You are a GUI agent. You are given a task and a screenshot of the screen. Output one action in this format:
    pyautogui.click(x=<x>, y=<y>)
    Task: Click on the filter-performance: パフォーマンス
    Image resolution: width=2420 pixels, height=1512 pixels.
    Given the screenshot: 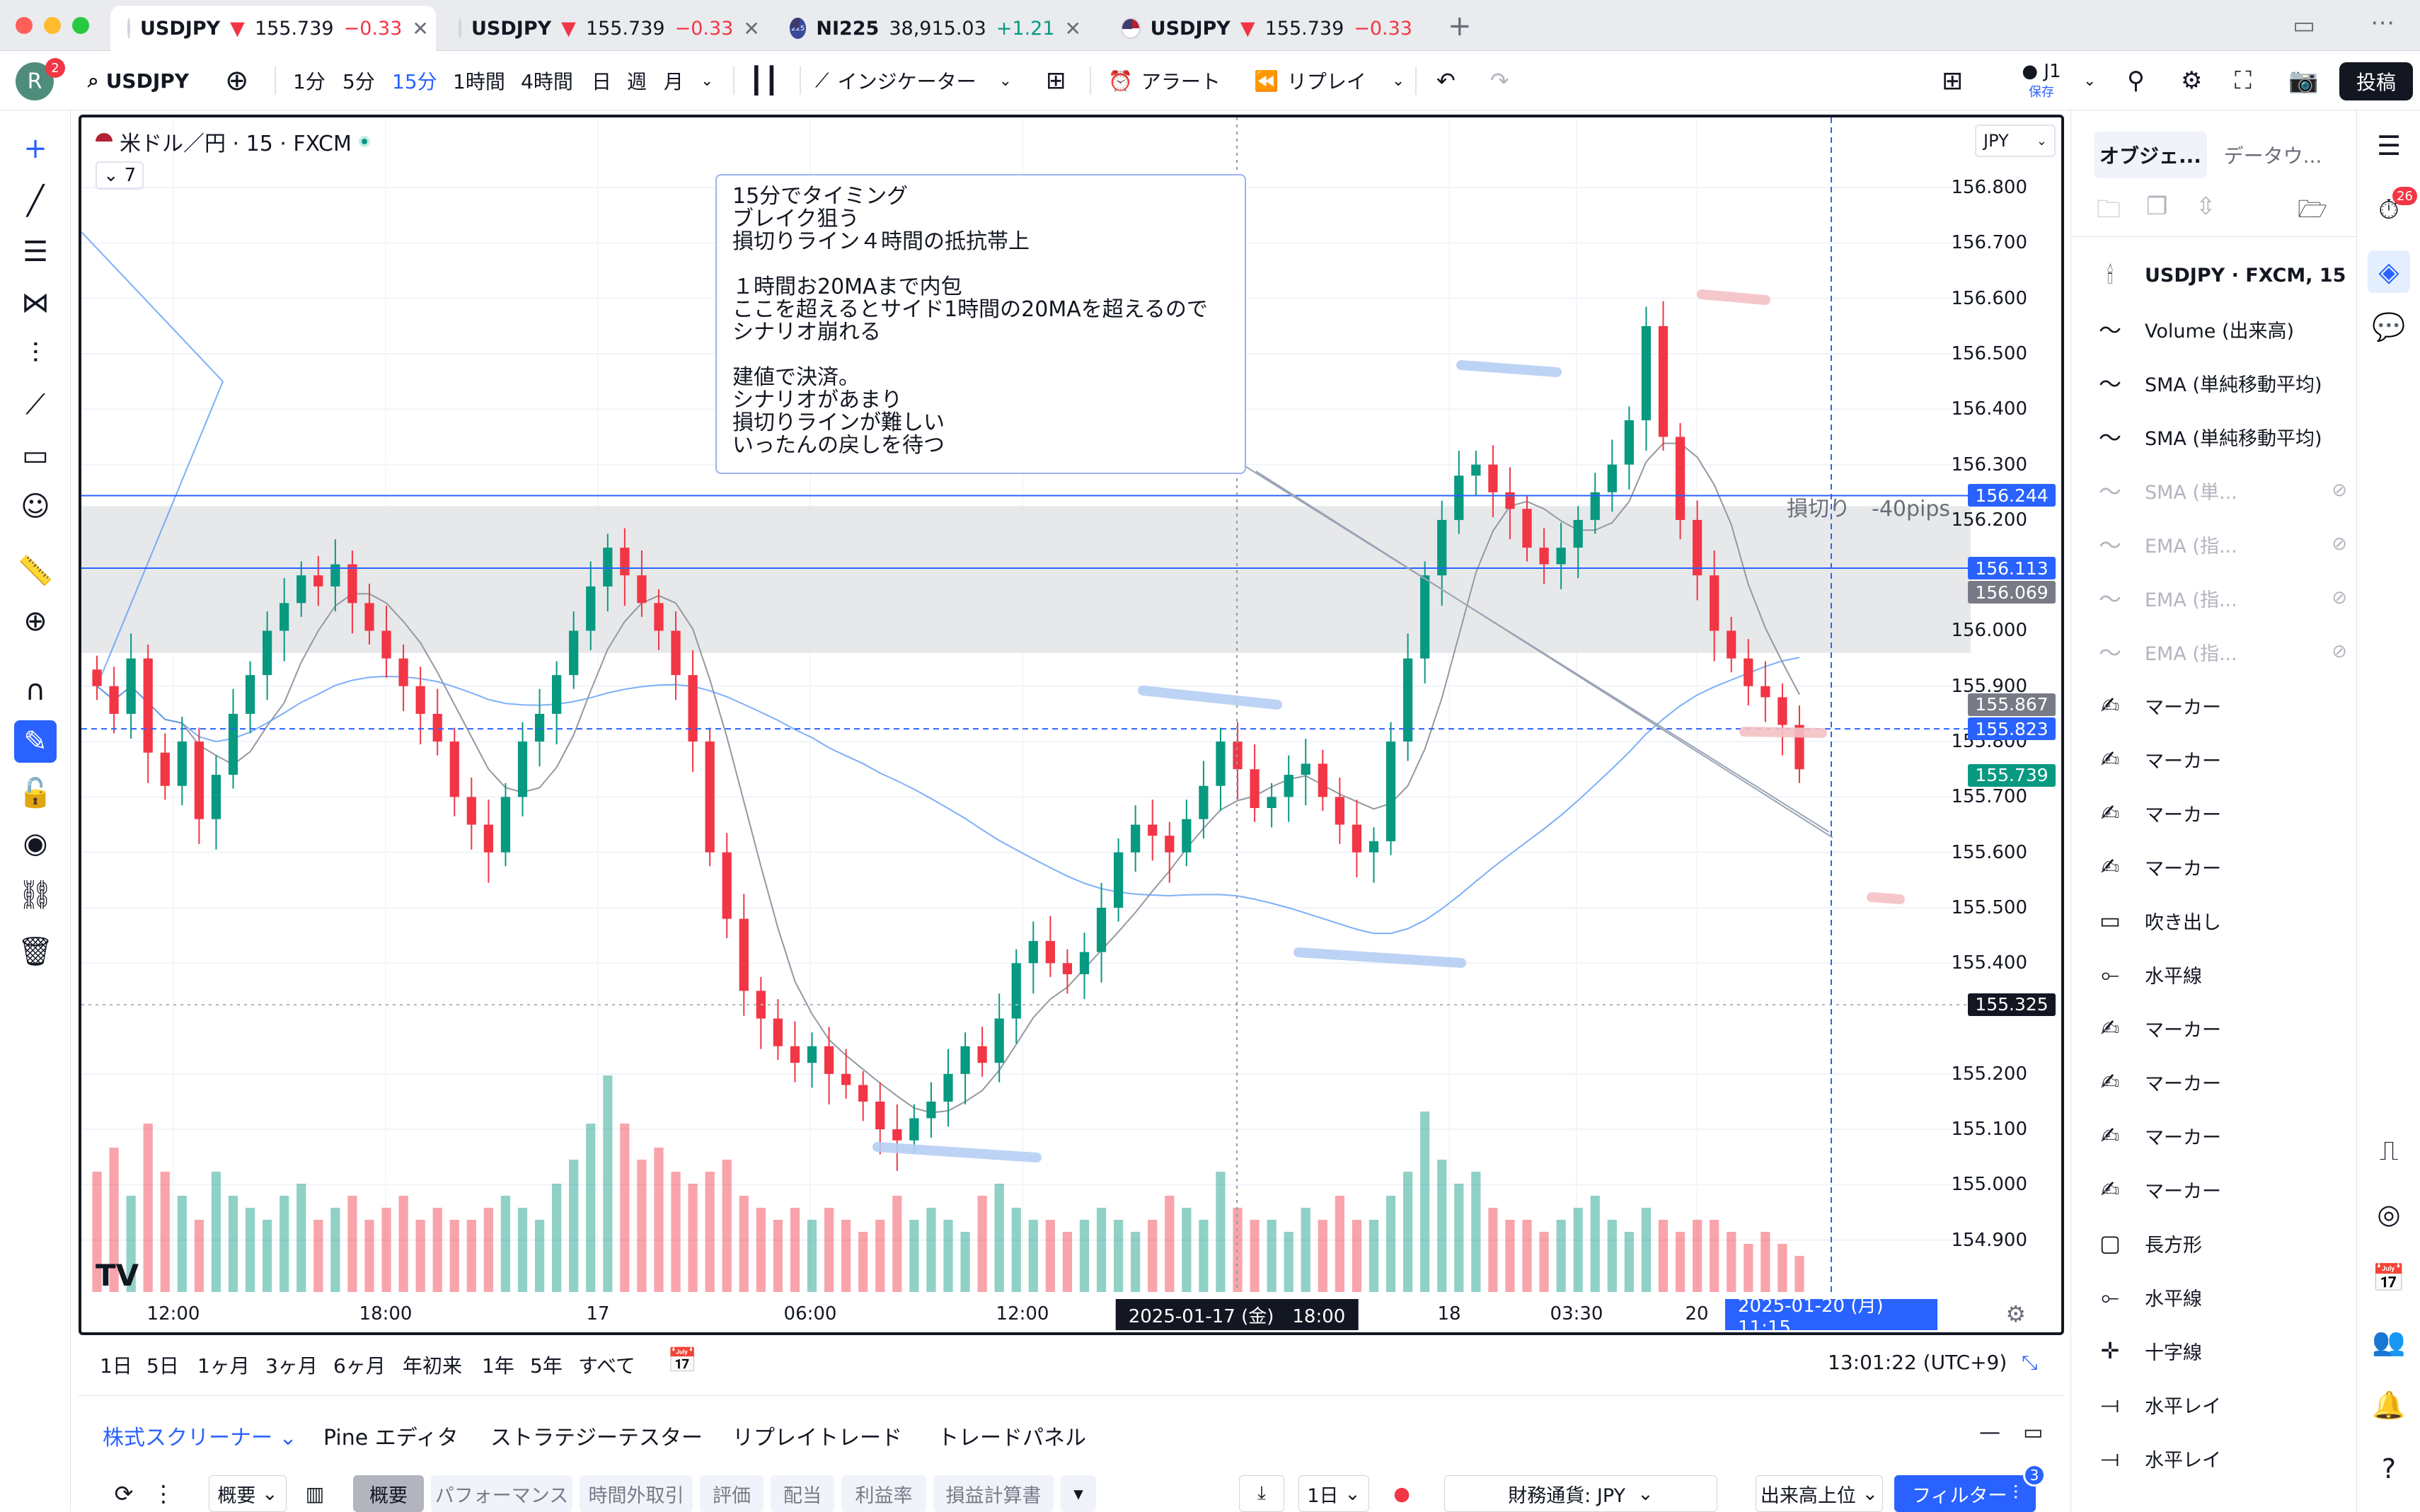 What is the action you would take?
    pyautogui.click(x=501, y=1493)
    